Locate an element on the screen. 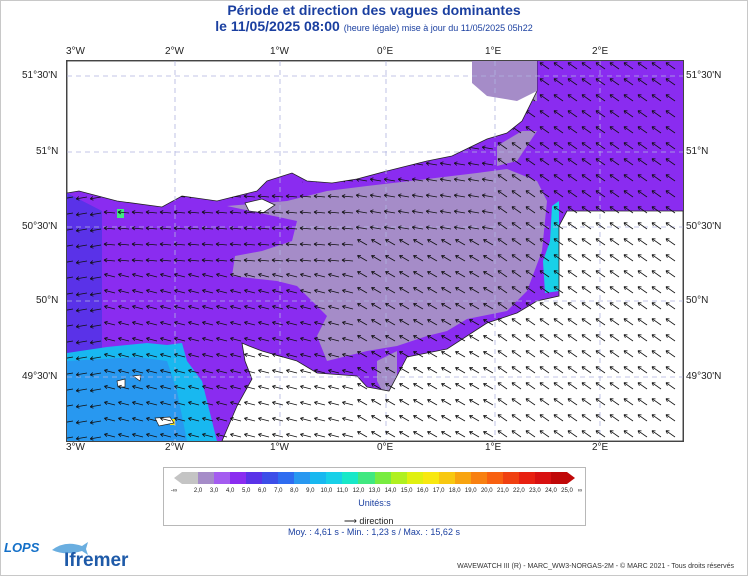 The width and height of the screenshot is (748, 576). colorbar-tick-label: 5,0 is located at coordinates (246, 491).